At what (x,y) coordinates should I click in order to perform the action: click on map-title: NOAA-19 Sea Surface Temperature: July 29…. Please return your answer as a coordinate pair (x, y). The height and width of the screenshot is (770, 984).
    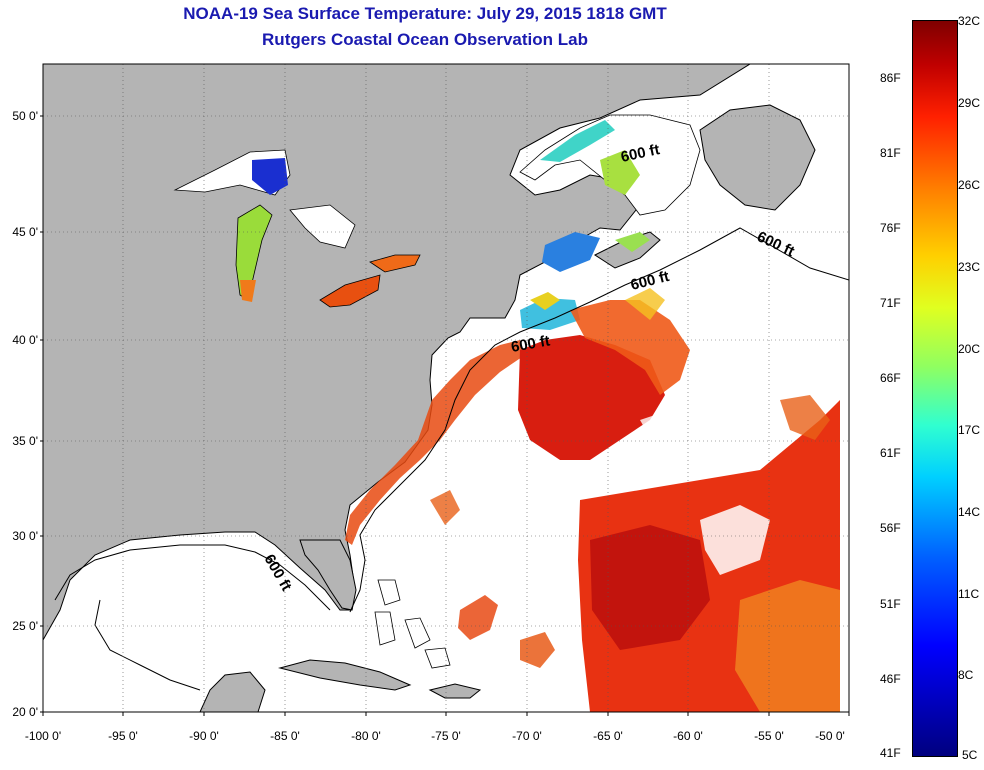
    Looking at the image, I should click on (425, 13).